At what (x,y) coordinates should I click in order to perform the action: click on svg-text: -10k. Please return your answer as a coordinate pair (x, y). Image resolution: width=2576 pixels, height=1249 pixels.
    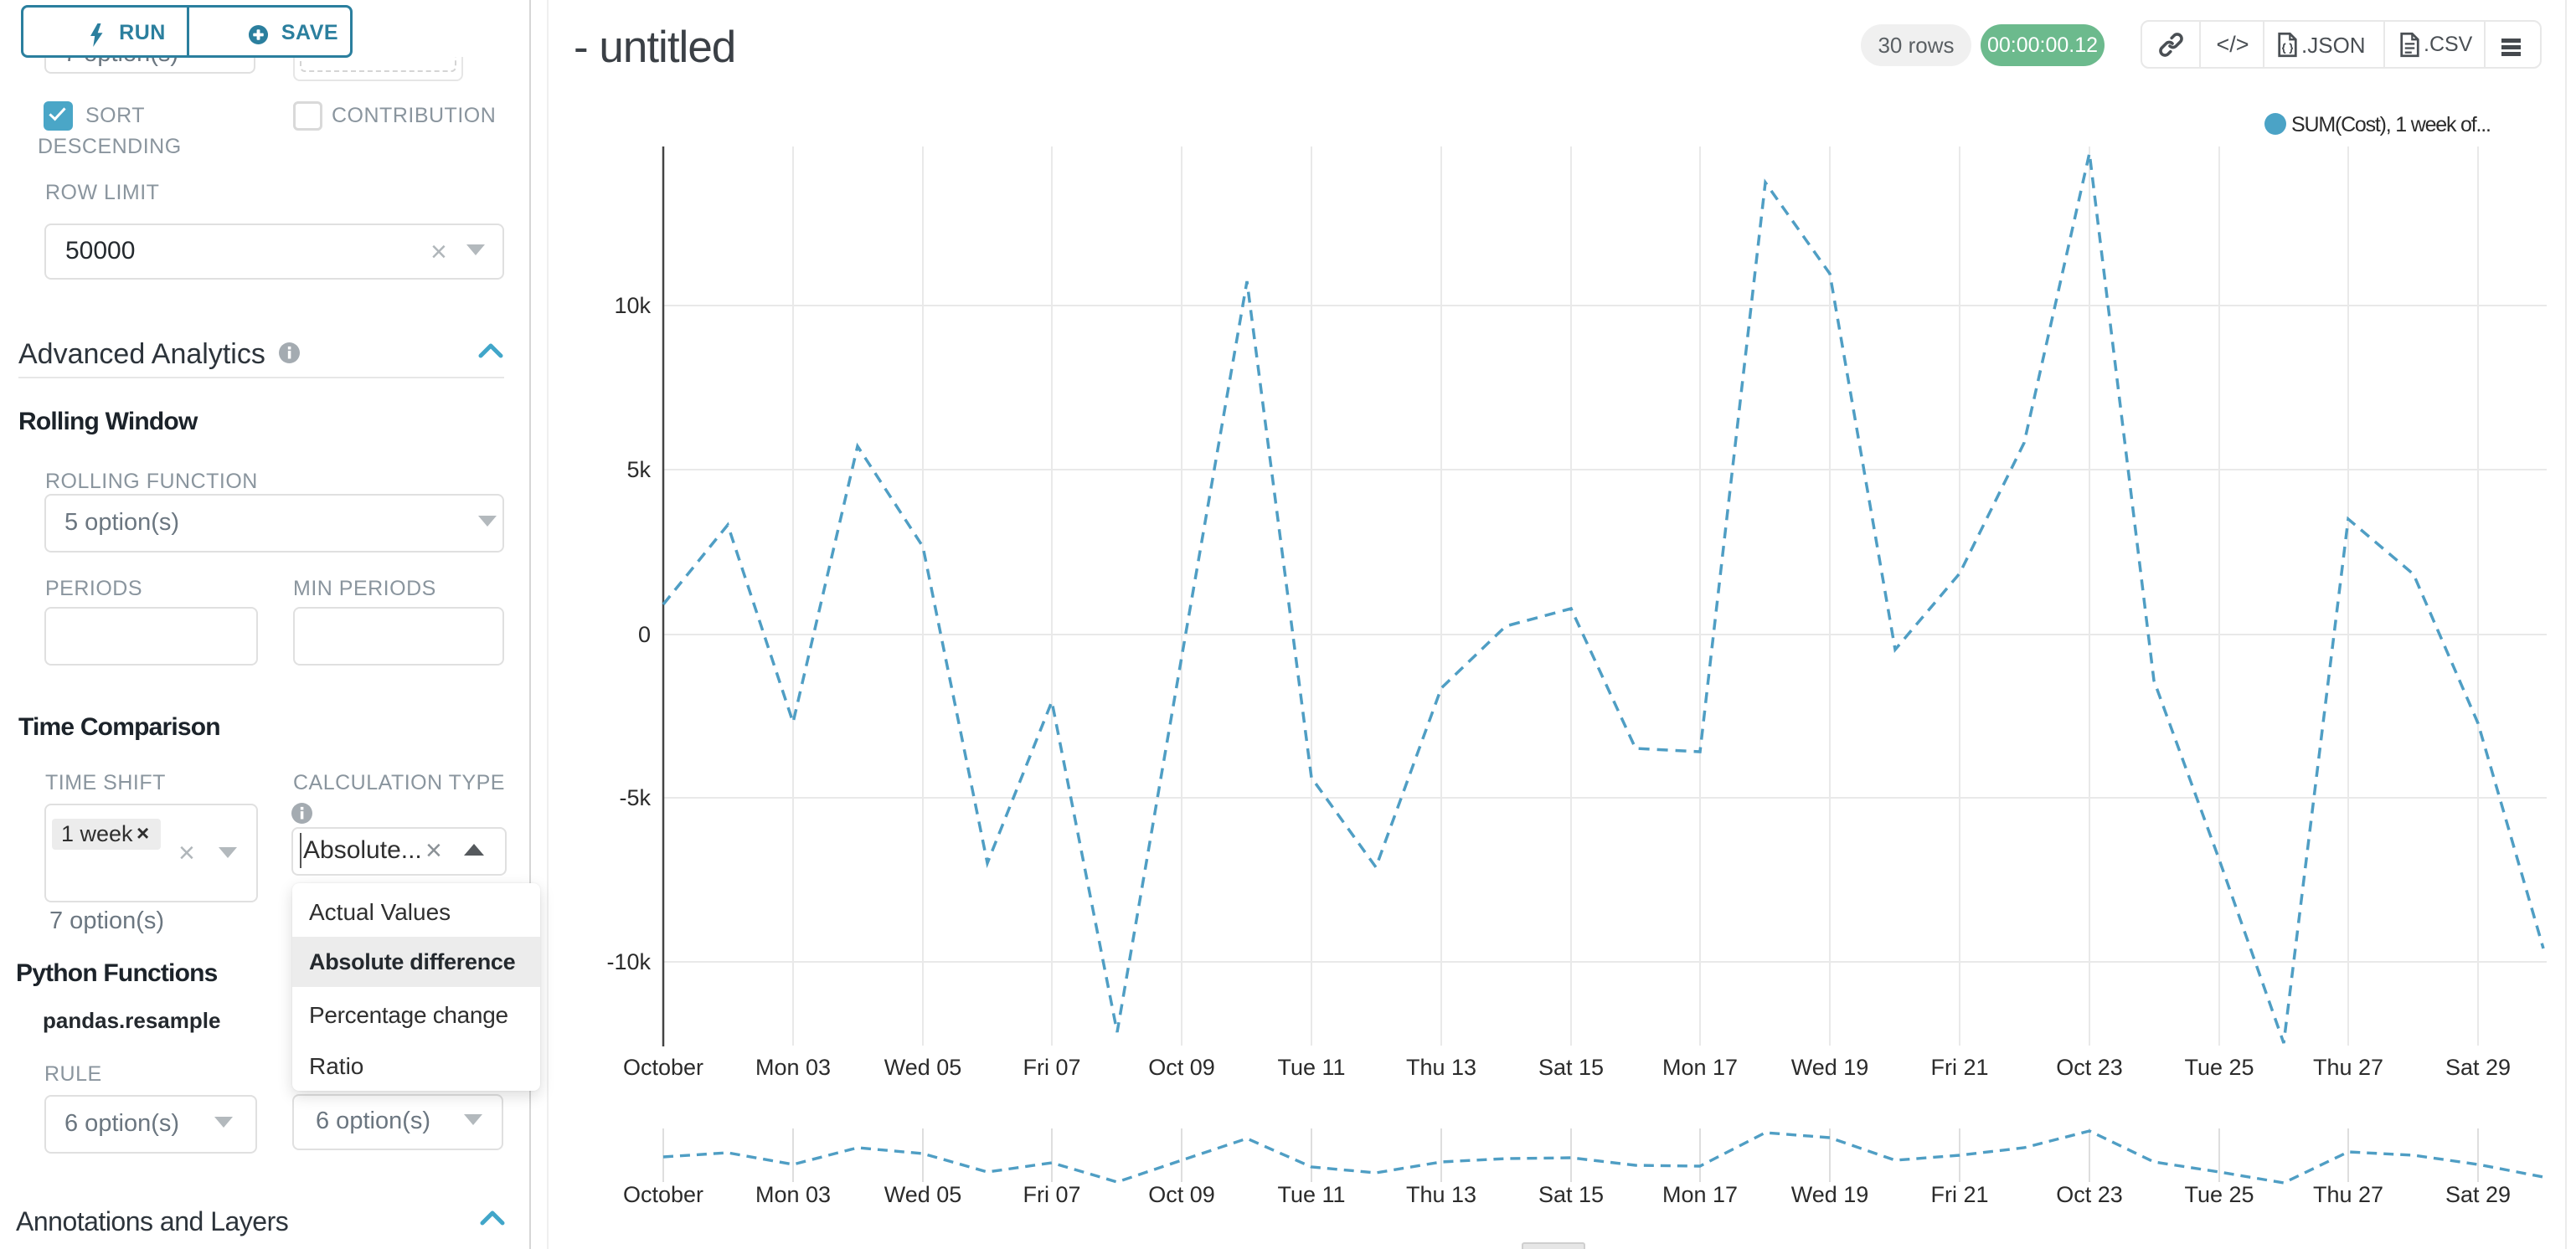
    Looking at the image, I should click on (628, 961).